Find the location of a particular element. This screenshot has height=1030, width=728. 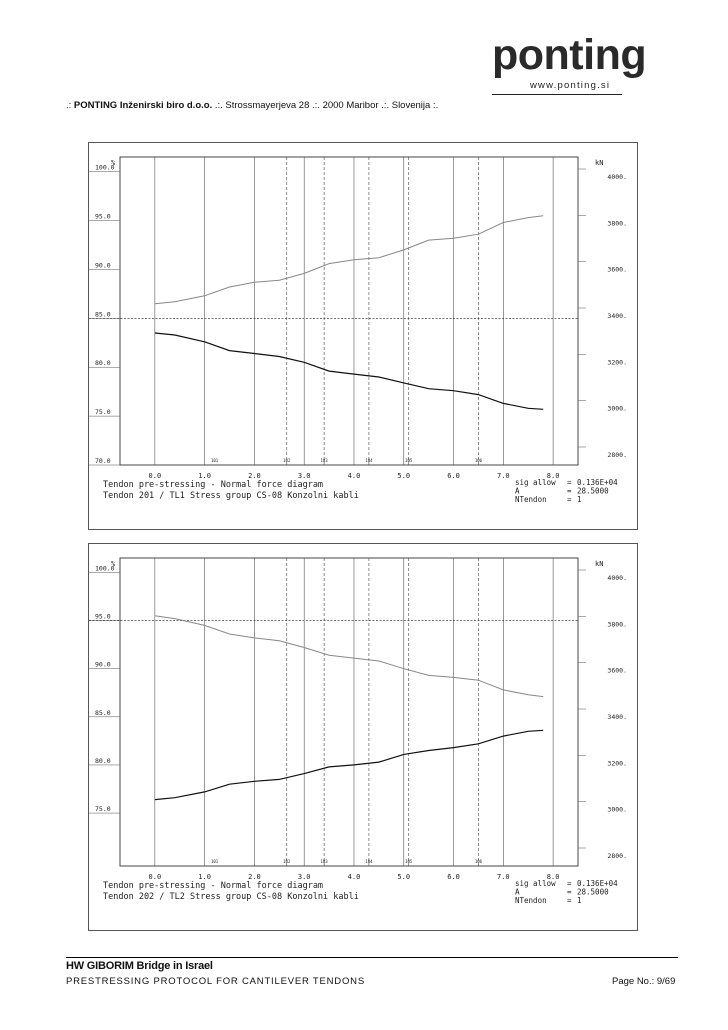

logo-wordmark: ponting is located at coordinates (569, 55).